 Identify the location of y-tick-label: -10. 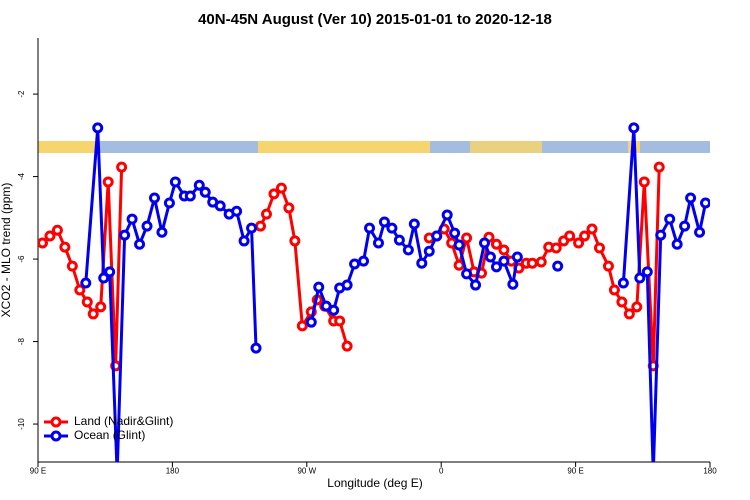
(21, 424).